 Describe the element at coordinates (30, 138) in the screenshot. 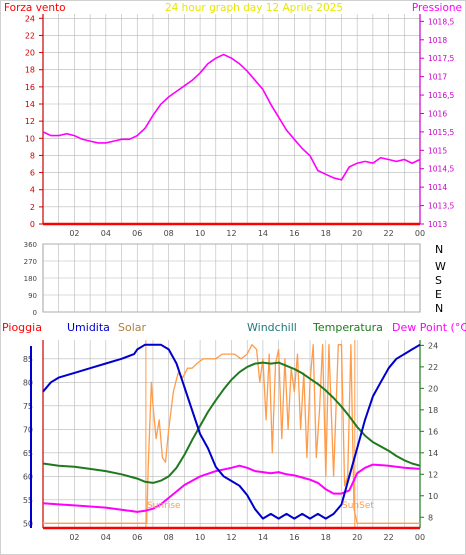

I see `wind-tick-label: 10` at that location.